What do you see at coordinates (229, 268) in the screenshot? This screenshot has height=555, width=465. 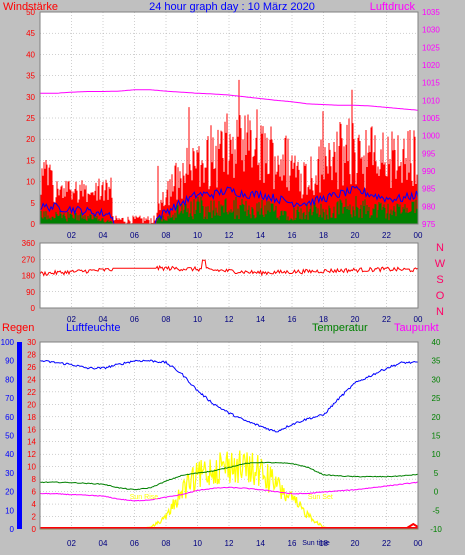 I see `wind-direction-line` at bounding box center [229, 268].